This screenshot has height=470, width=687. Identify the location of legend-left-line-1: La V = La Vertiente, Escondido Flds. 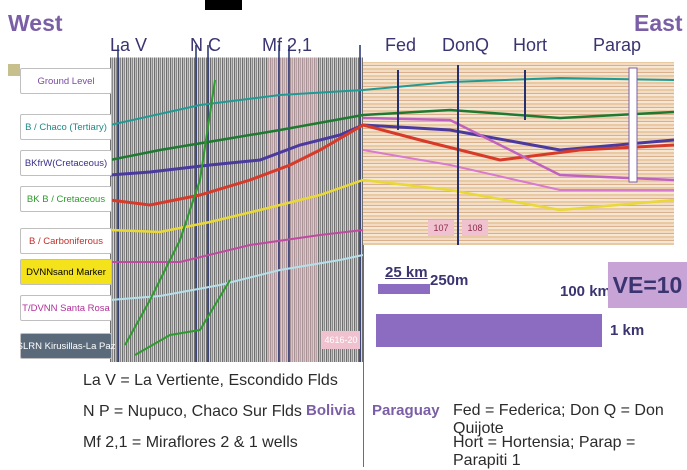
(210, 380).